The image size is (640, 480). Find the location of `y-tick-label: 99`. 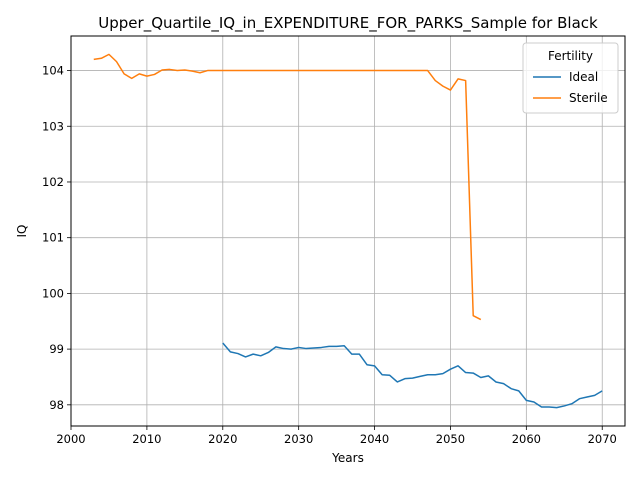

y-tick-label: 99 is located at coordinates (56, 349).